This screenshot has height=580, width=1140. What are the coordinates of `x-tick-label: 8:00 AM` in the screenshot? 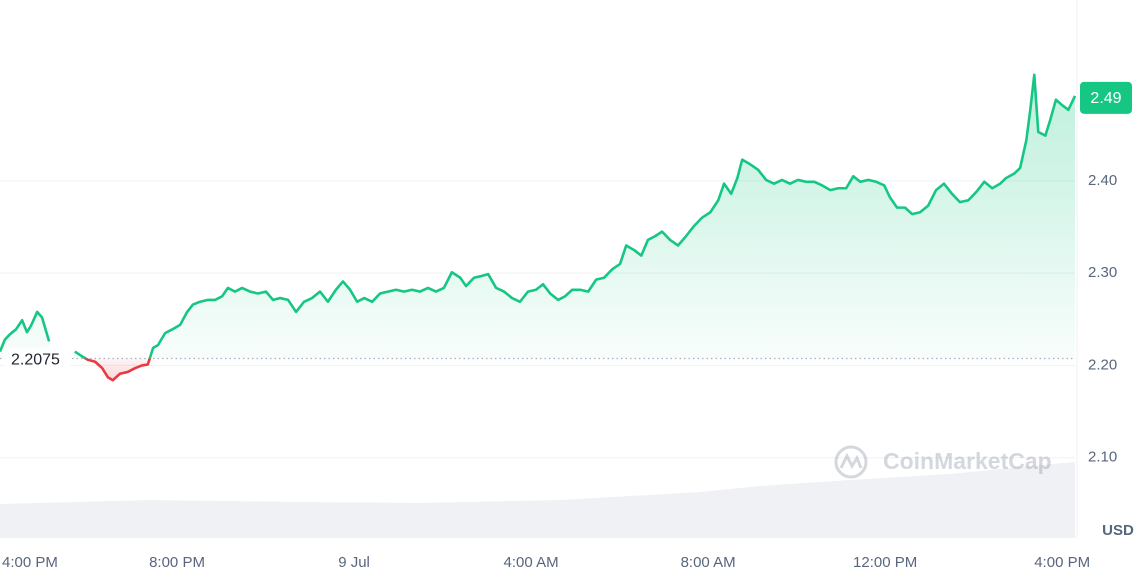 It's located at (708, 562).